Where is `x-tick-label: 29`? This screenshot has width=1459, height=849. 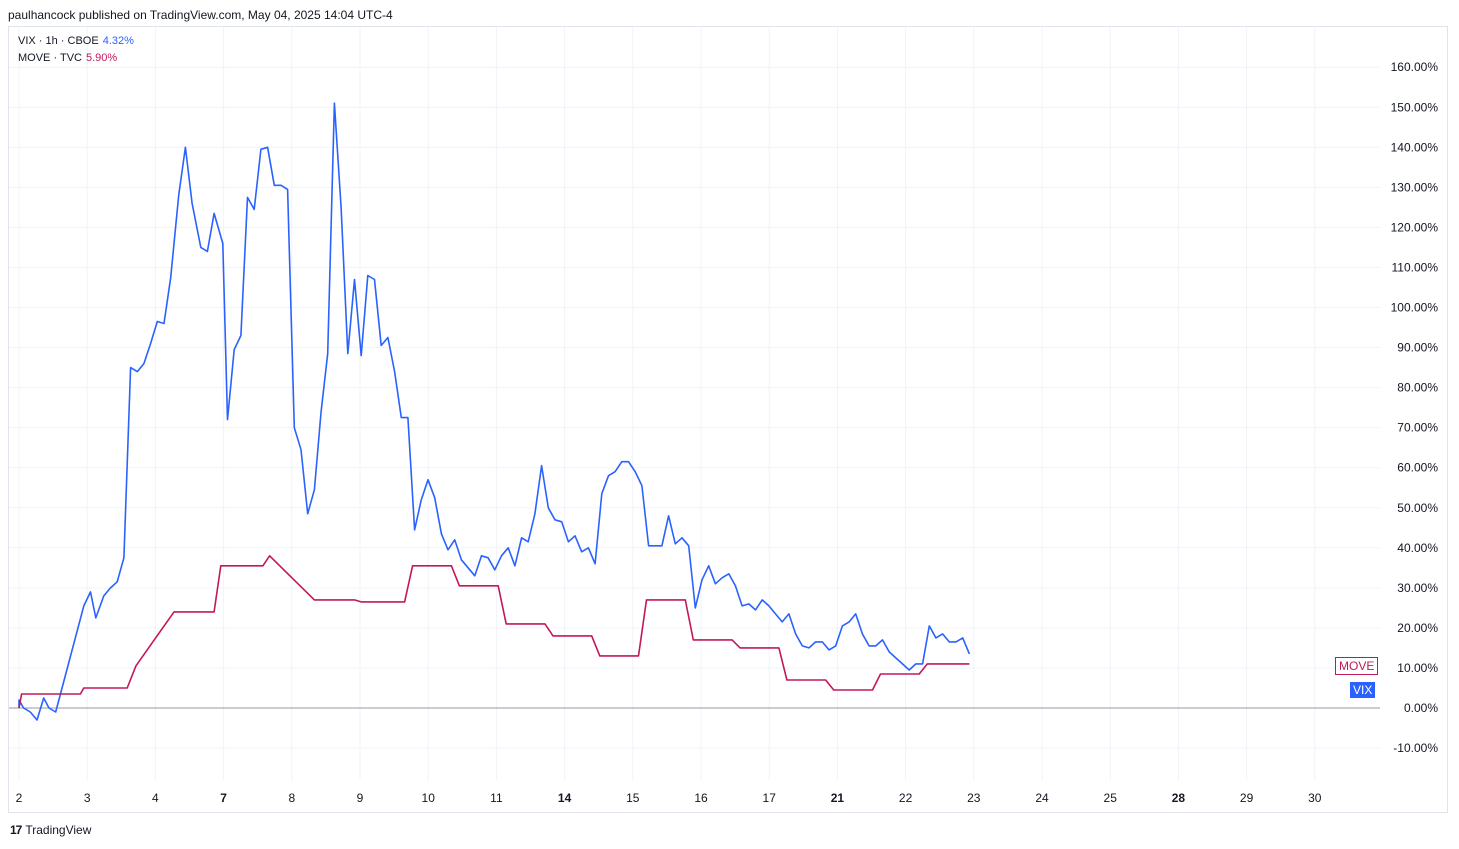
x-tick-label: 29 is located at coordinates (1247, 798).